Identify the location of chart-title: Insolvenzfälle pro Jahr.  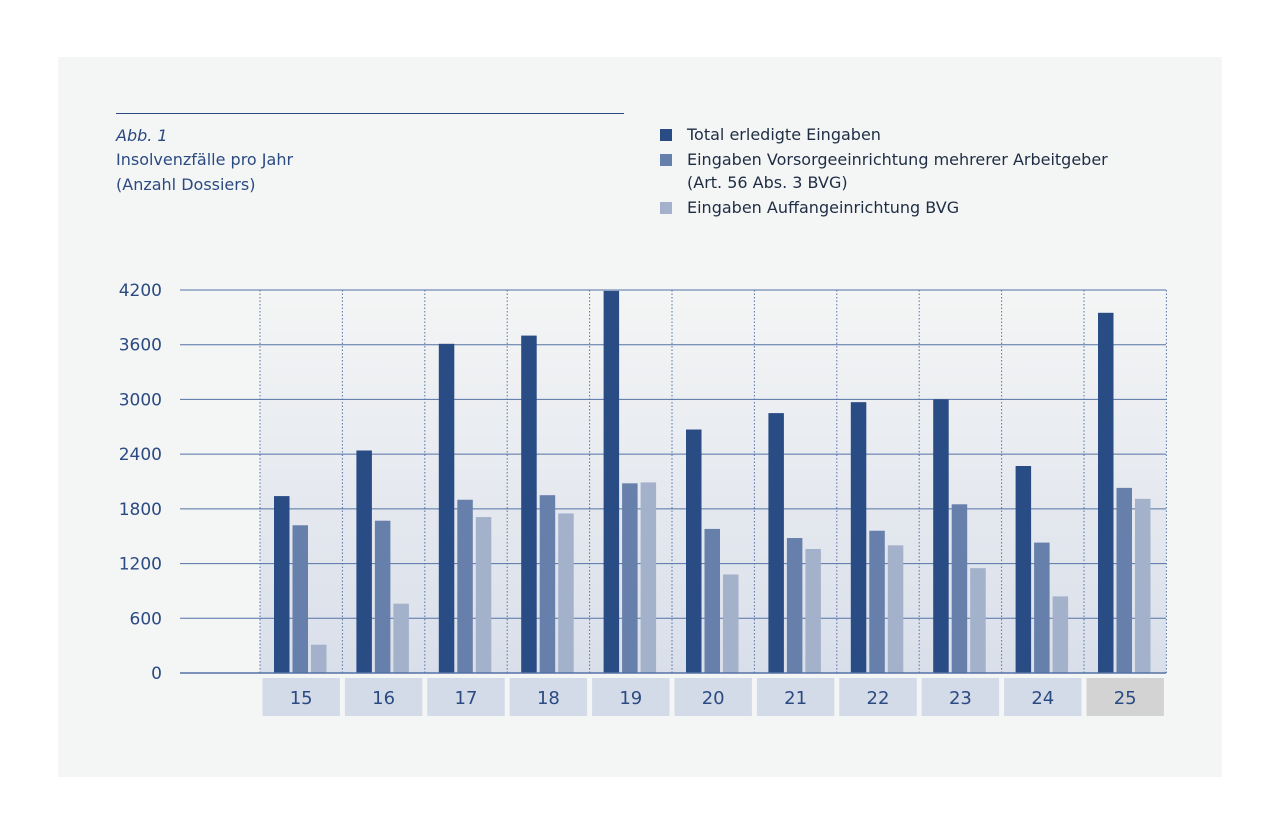
(205, 159).